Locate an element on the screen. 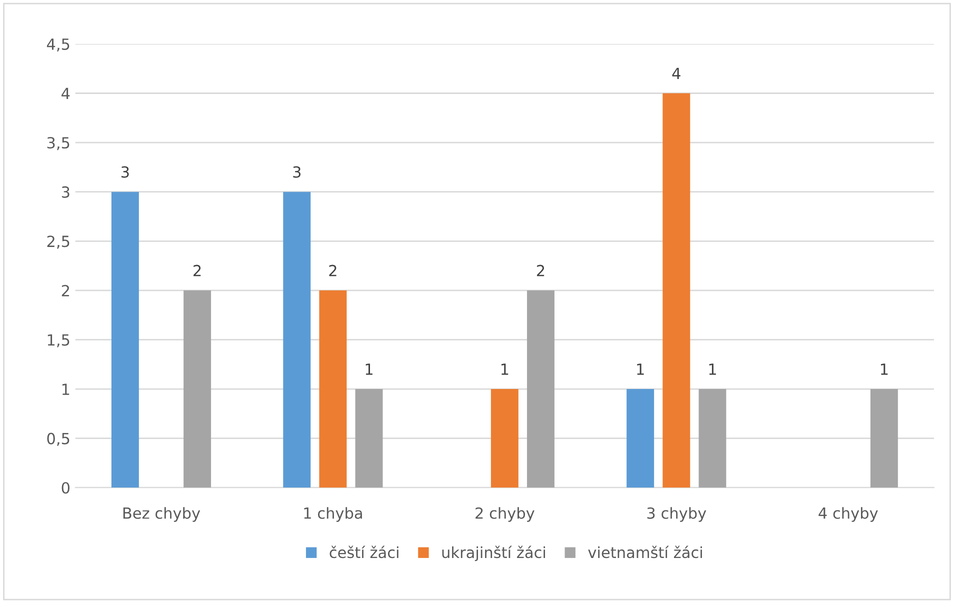 This screenshot has width=954, height=602. x-tick-label: 3 chyby is located at coordinates (676, 514).